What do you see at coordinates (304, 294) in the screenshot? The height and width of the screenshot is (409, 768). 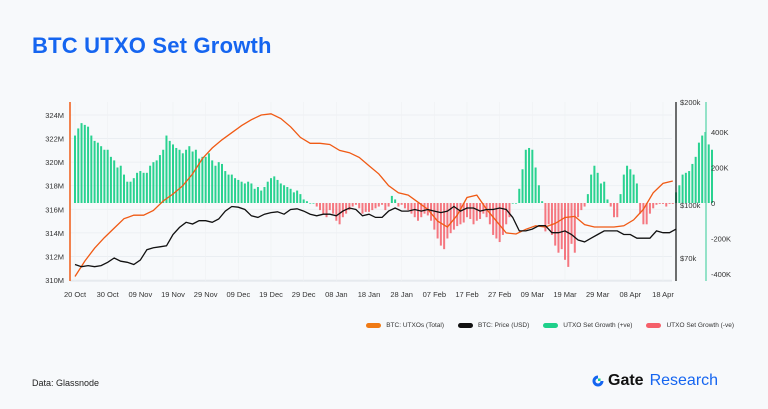 I see `x-tick-label: 29 Dec` at bounding box center [304, 294].